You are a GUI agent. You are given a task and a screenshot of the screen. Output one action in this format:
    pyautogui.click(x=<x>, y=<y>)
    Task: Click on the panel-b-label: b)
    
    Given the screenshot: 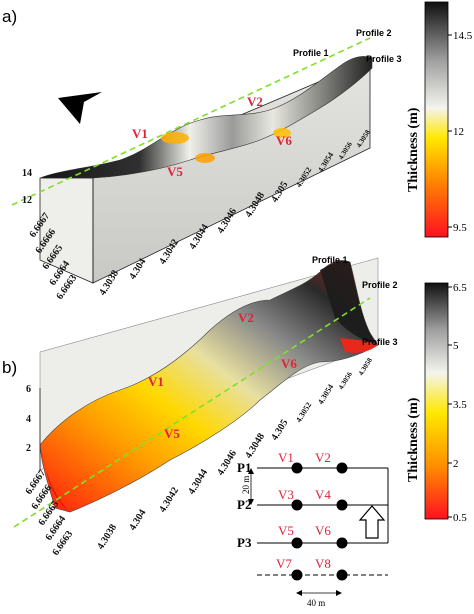 What is the action you would take?
    pyautogui.click(x=9, y=367)
    